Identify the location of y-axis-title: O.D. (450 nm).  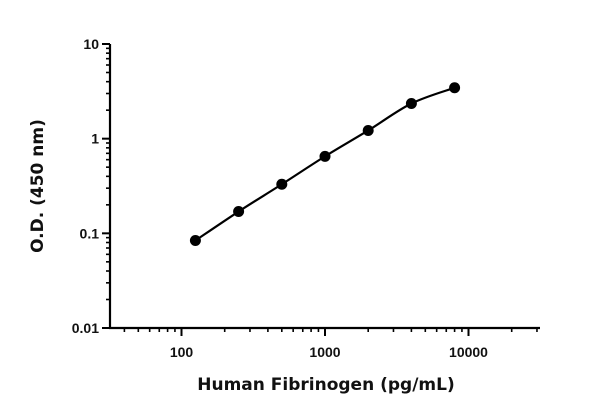
(38, 186).